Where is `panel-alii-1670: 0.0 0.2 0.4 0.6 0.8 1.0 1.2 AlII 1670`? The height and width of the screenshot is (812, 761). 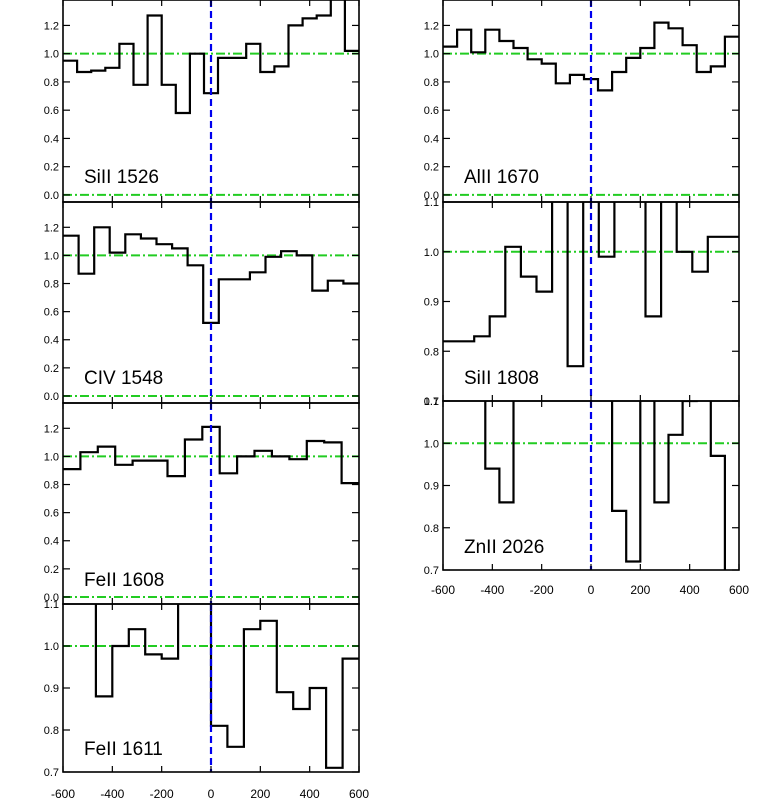 panel-alii-1670: 0.0 0.2 0.4 0.6 0.8 1.0 1.2 AlII 1670 is located at coordinates (582, 101).